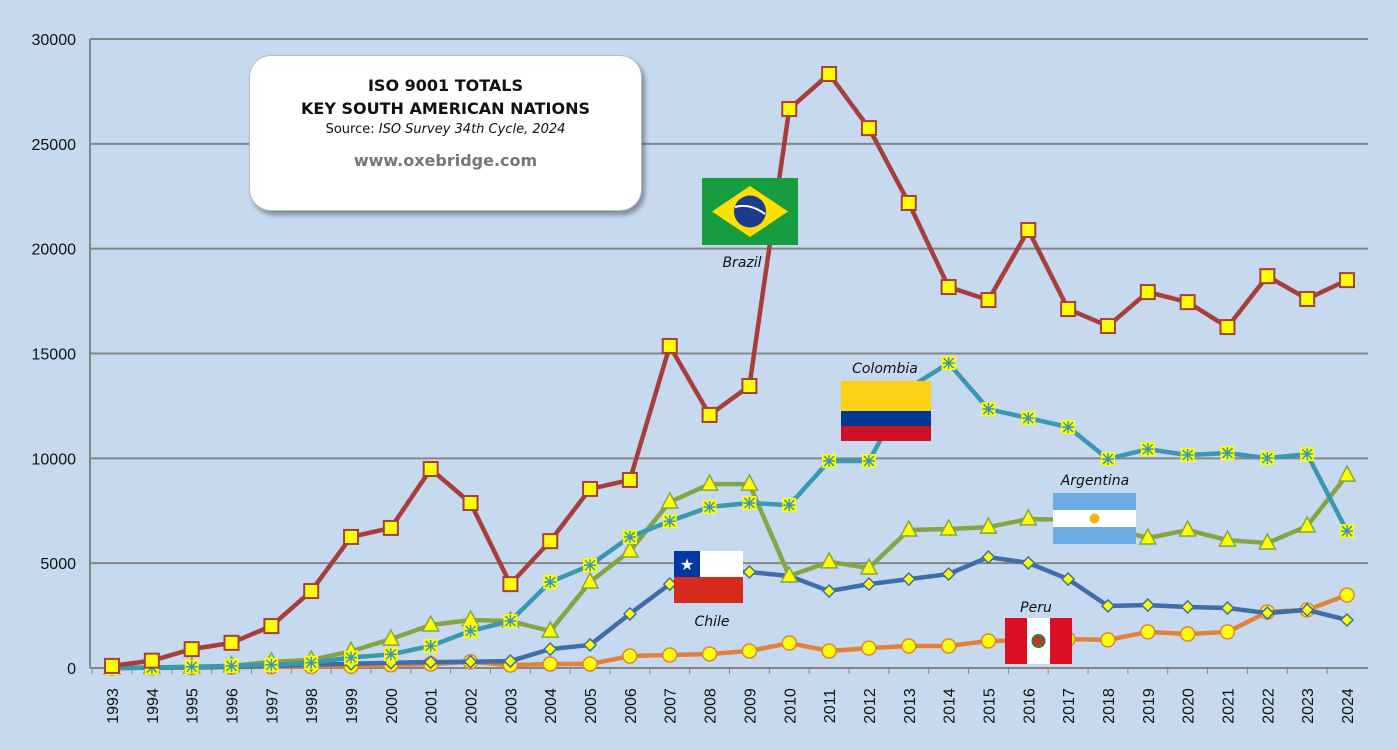  Describe the element at coordinates (1036, 608) in the screenshot. I see `label-peru: Peru` at that location.